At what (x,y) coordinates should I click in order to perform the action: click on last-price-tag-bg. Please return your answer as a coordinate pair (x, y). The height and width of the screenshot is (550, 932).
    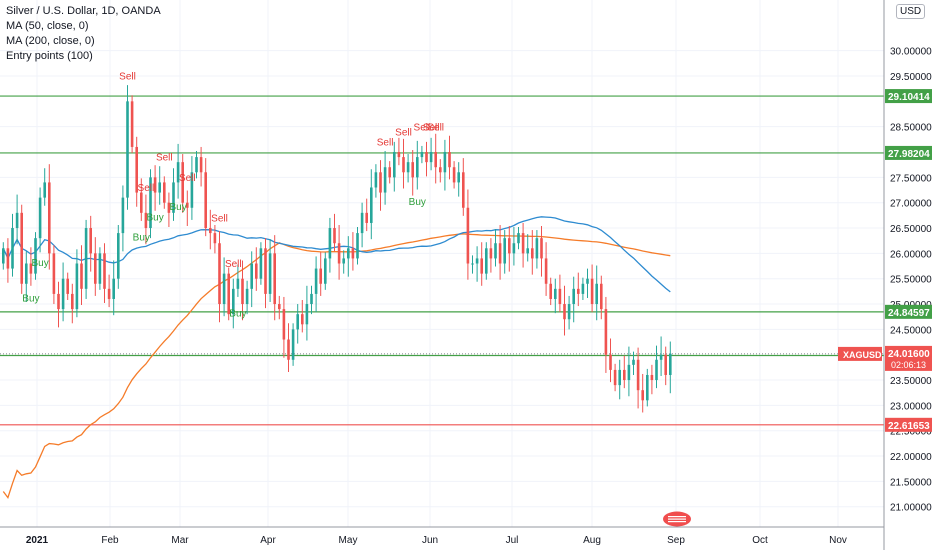
    Looking at the image, I should click on (908, 358).